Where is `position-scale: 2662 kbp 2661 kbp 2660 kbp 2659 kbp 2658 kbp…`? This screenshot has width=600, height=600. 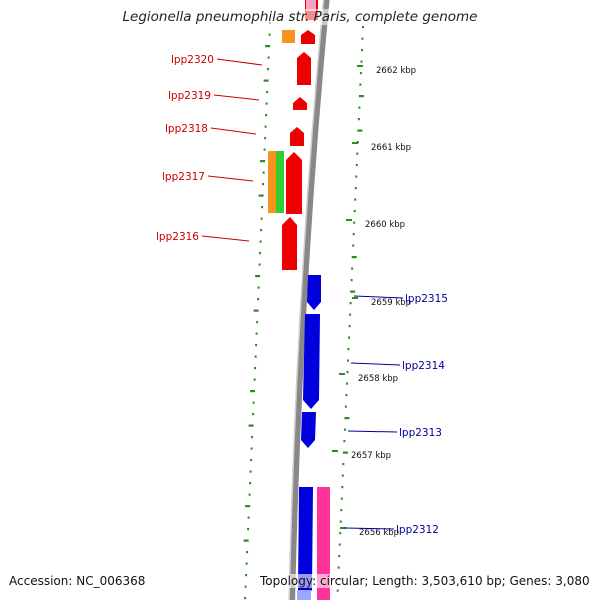
position-scale: 2662 kbp 2661 kbp 2660 kbp 2659 kbp 2658 kbp… is located at coordinates (374, 301).